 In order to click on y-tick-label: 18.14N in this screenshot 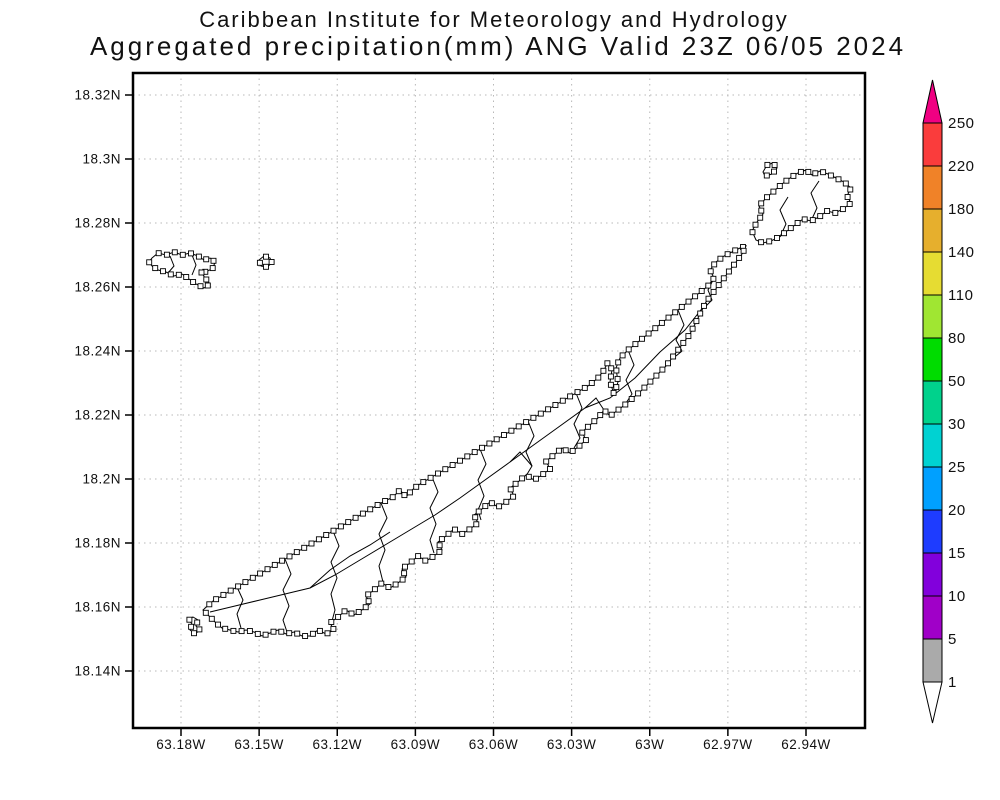, I will do `click(97, 671)`.